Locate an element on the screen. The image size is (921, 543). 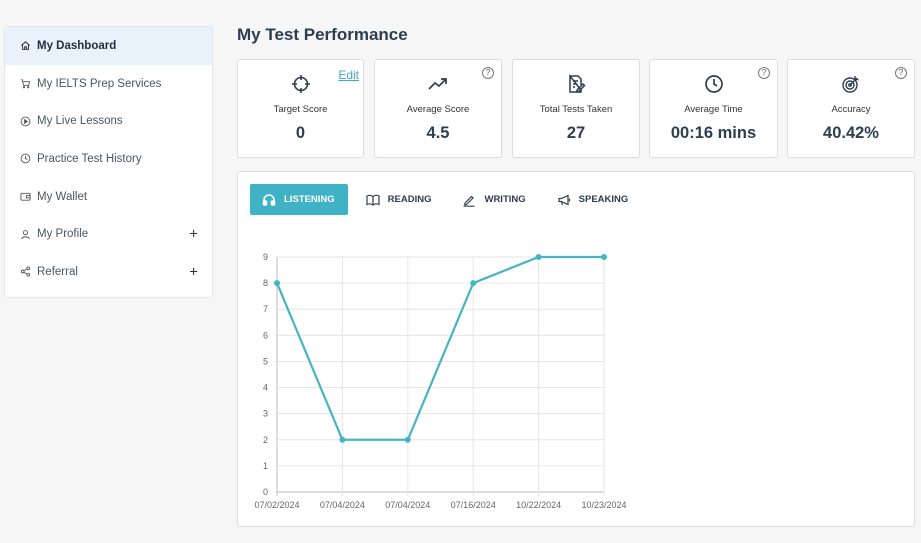
sidebar-item-label: My Wallet is located at coordinates (62, 196).